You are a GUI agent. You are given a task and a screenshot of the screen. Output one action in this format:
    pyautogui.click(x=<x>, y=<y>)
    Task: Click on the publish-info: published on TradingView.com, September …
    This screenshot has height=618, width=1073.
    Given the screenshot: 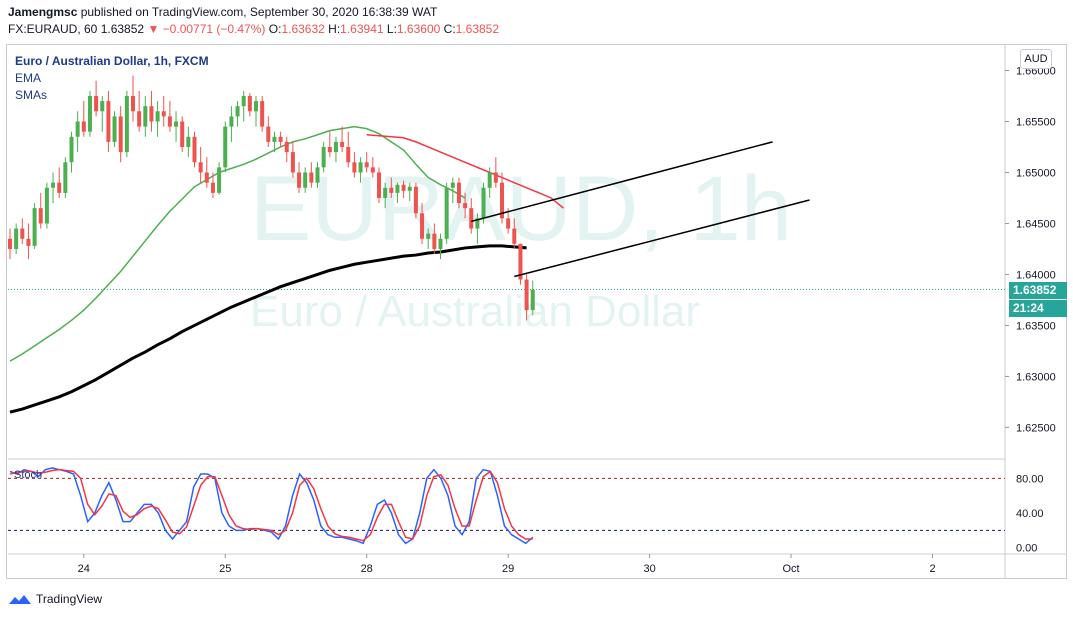 What is the action you would take?
    pyautogui.click(x=257, y=12)
    